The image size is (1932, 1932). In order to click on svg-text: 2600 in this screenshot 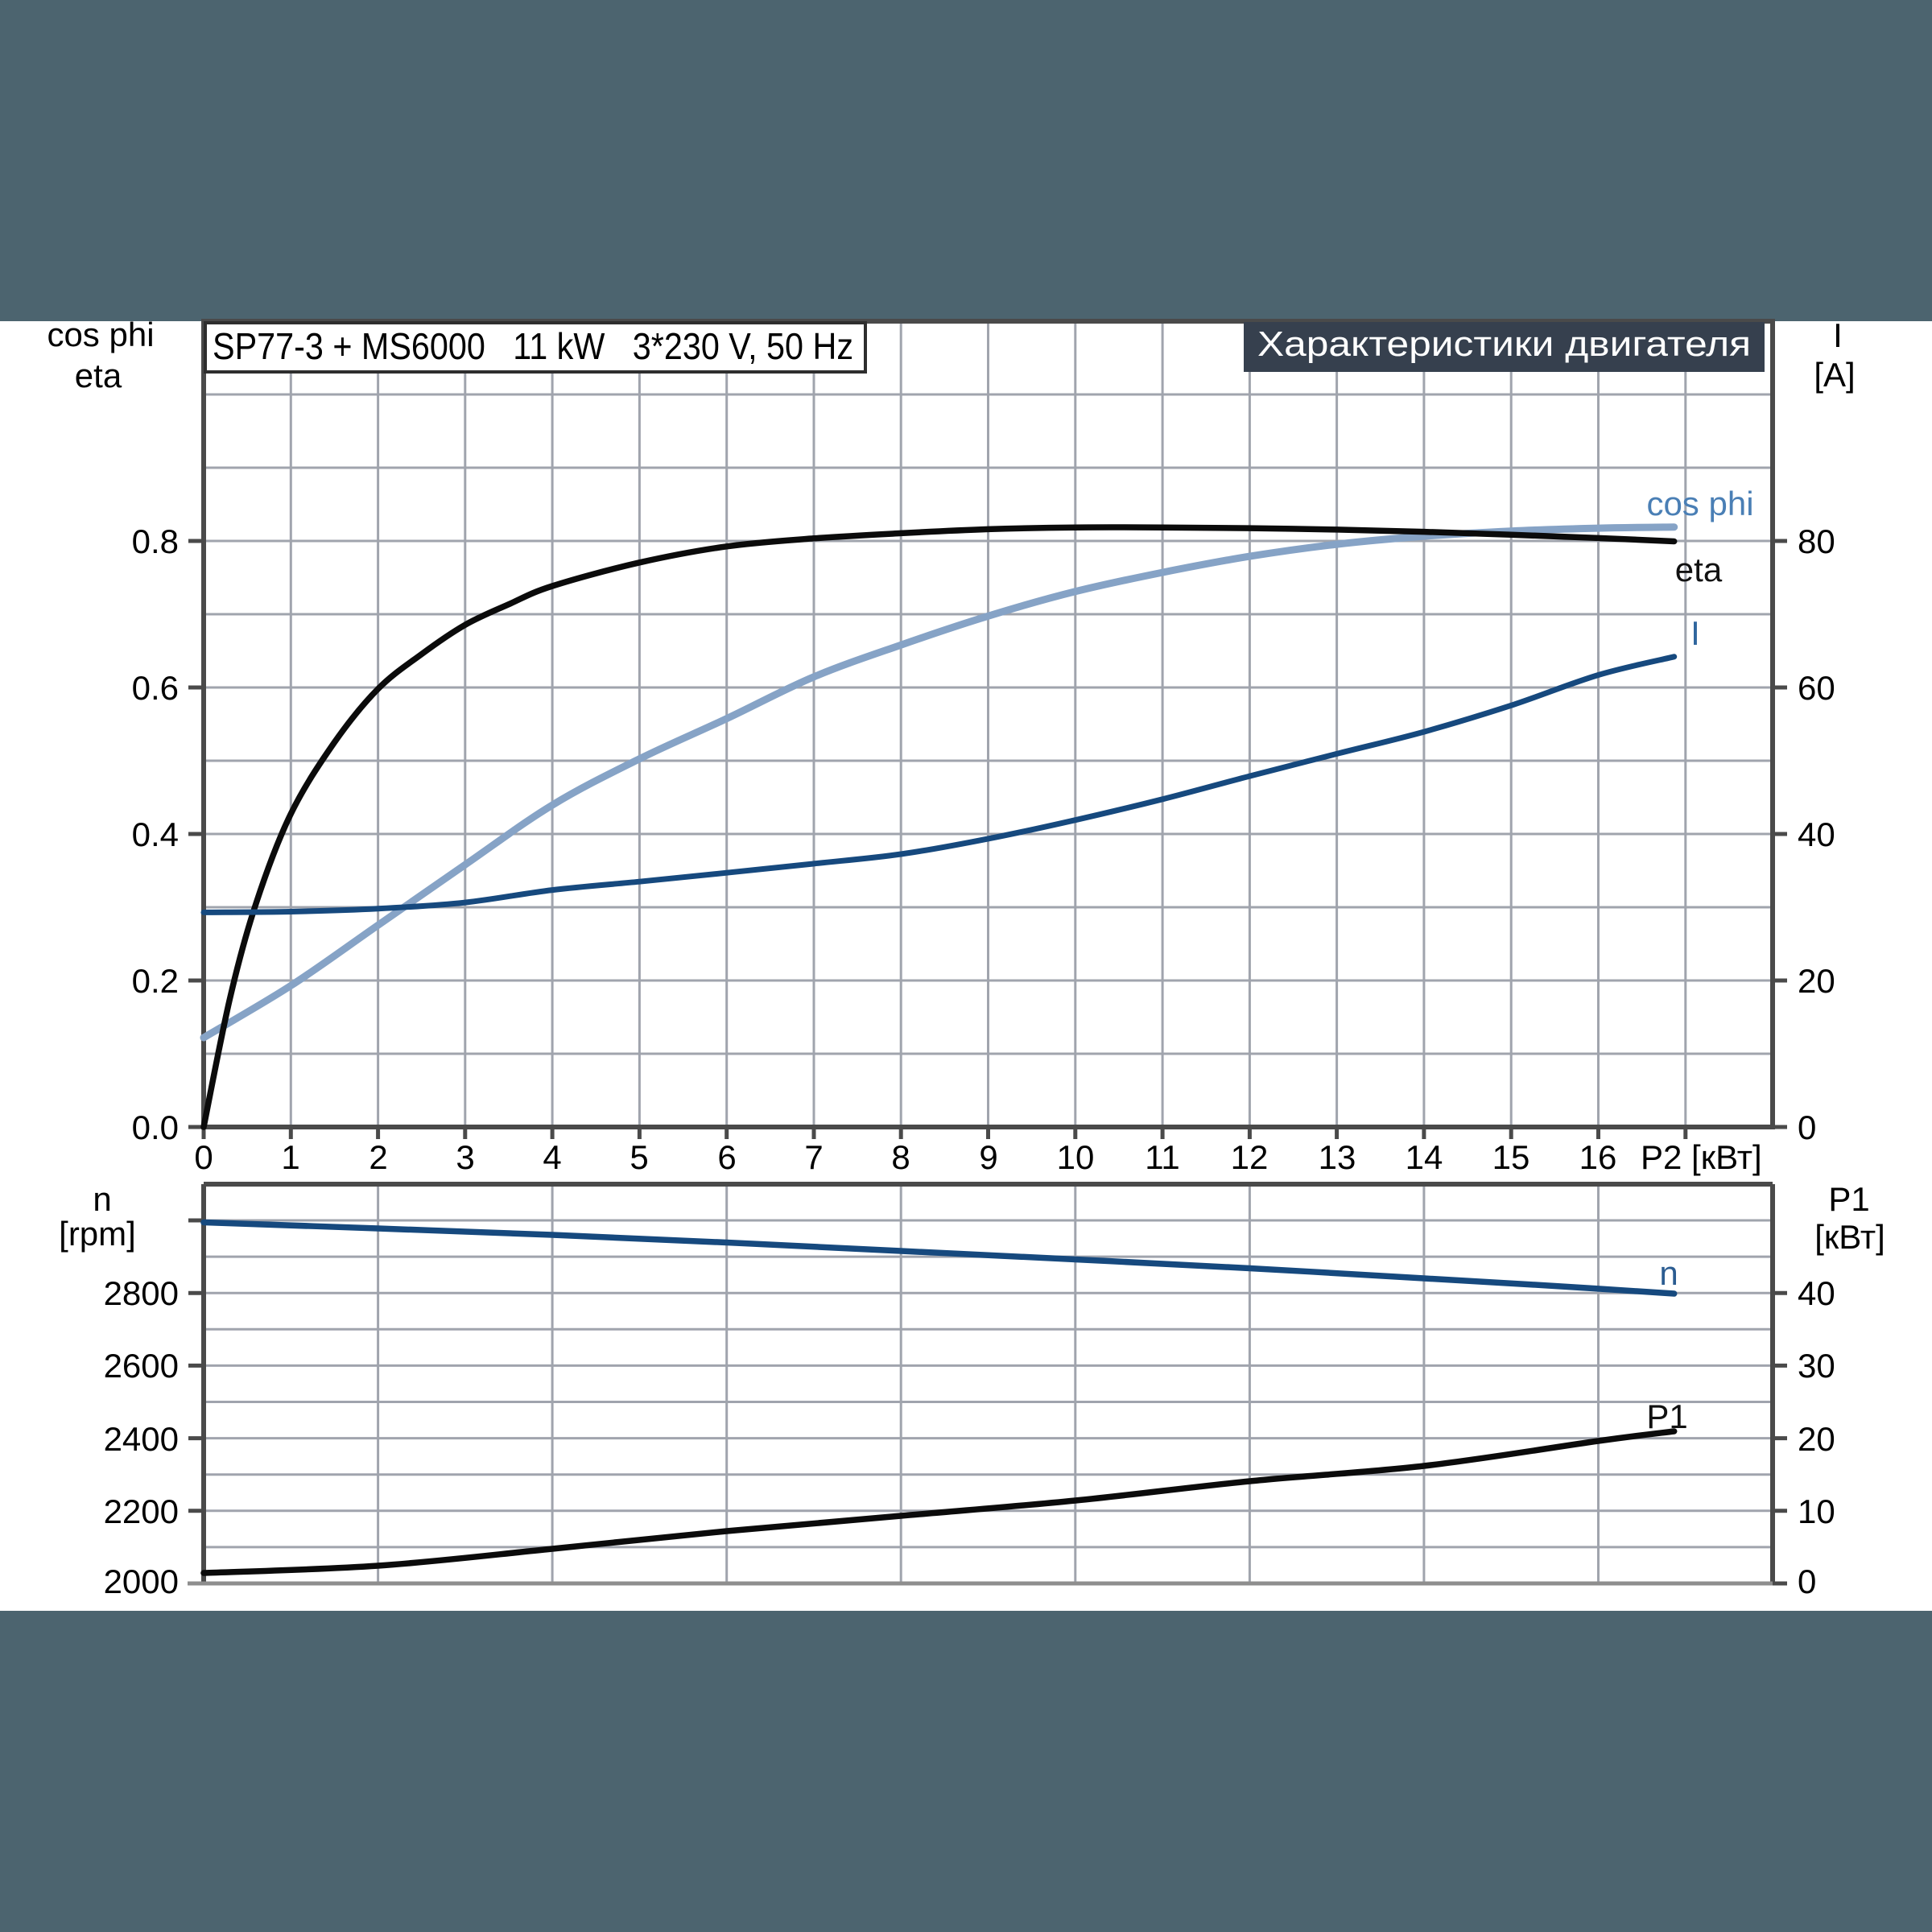, I will do `click(141, 1366)`.